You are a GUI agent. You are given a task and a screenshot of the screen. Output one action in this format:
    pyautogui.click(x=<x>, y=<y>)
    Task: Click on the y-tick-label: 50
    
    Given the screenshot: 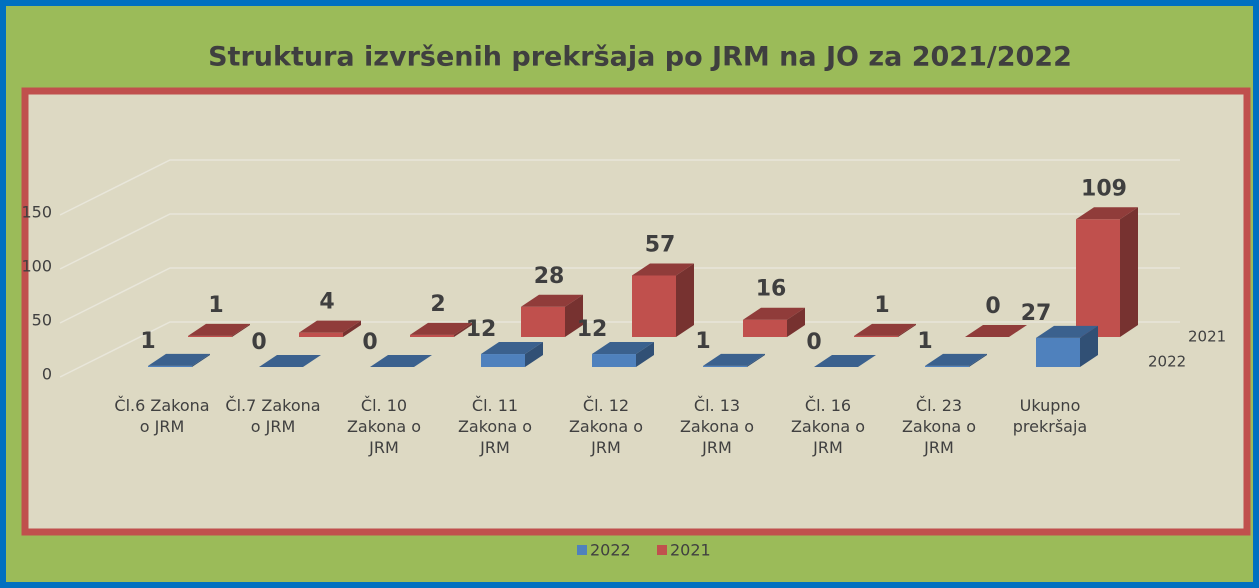 What is the action you would take?
    pyautogui.click(x=42, y=320)
    